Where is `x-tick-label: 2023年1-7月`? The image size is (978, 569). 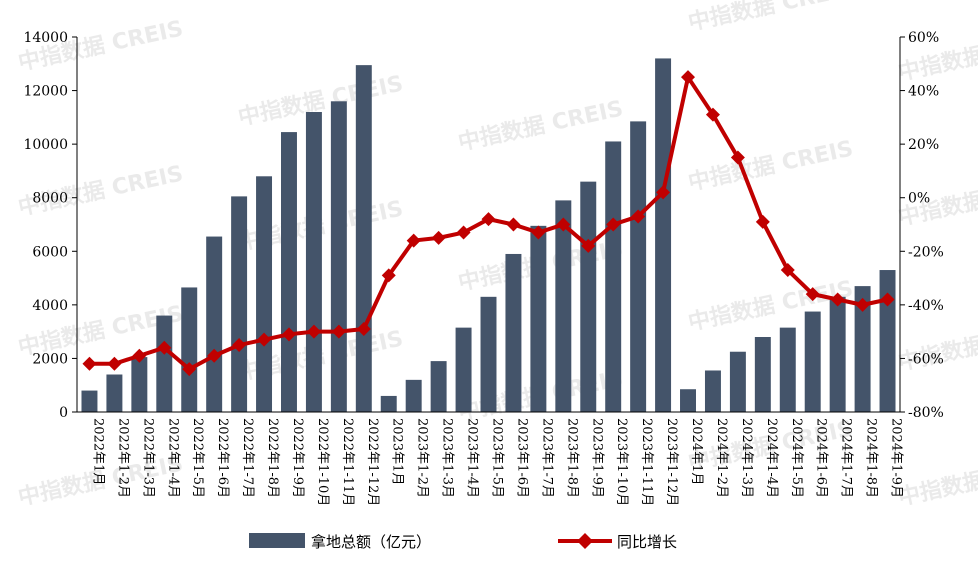 x-tick-label: 2023年1-7月 is located at coordinates (546, 458).